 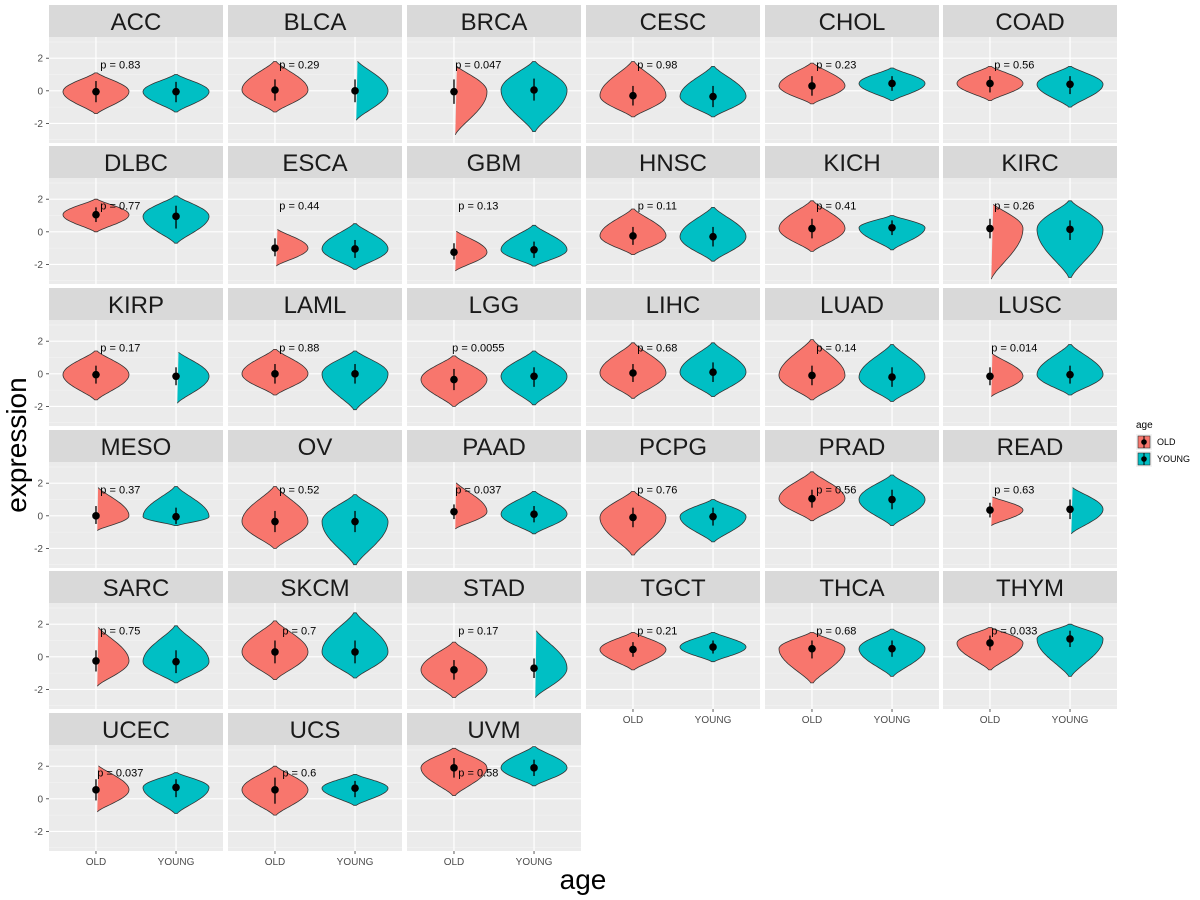 I want to click on legend-label: OLD, so click(x=1166, y=442).